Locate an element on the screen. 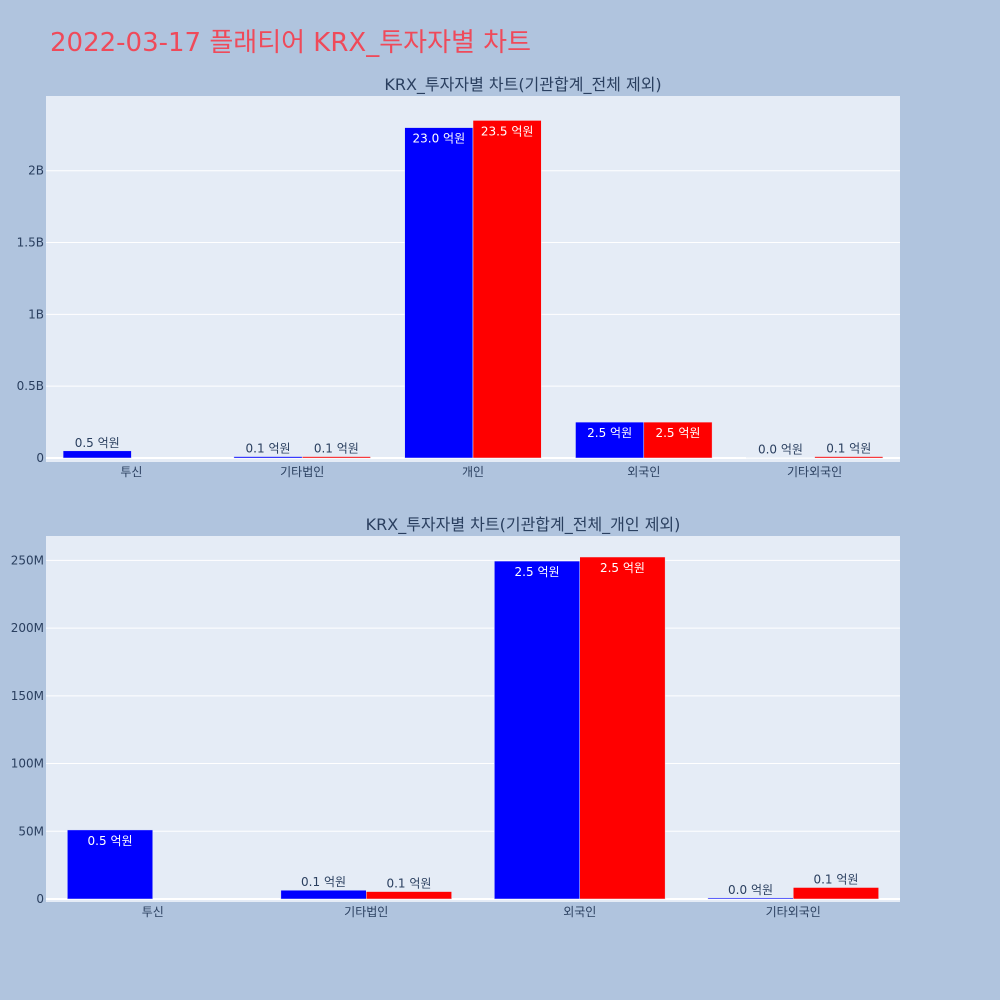  chart-title: KRX_투자자별 차트(기관합계_전체 제외) is located at coordinates (522, 85).